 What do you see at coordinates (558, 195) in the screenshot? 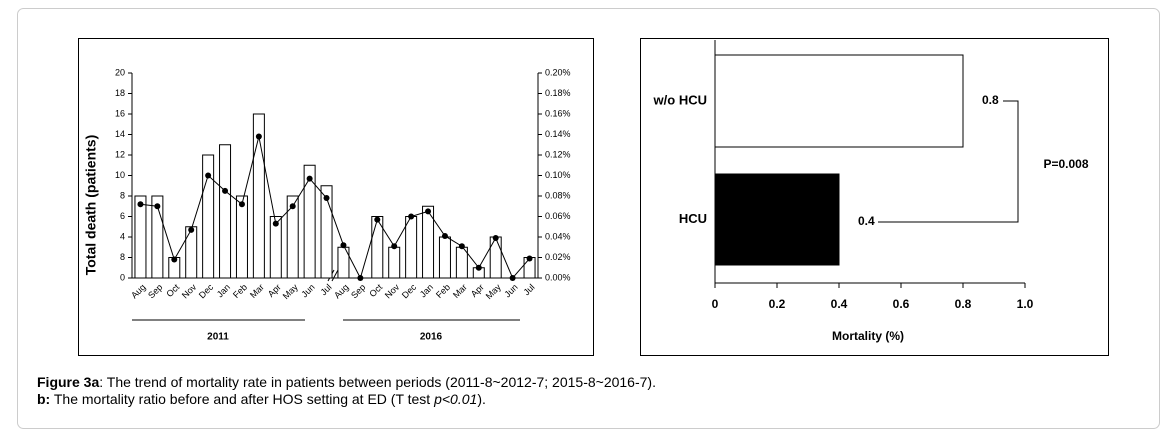
I see `y2-tick-label: 0.08%` at bounding box center [558, 195].